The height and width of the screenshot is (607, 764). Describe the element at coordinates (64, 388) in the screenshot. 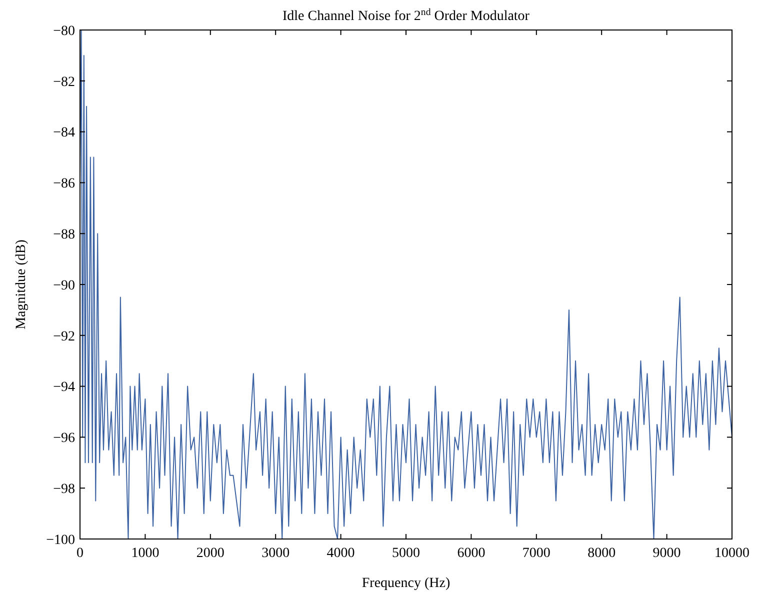

I see `y-tick-label: −94` at that location.